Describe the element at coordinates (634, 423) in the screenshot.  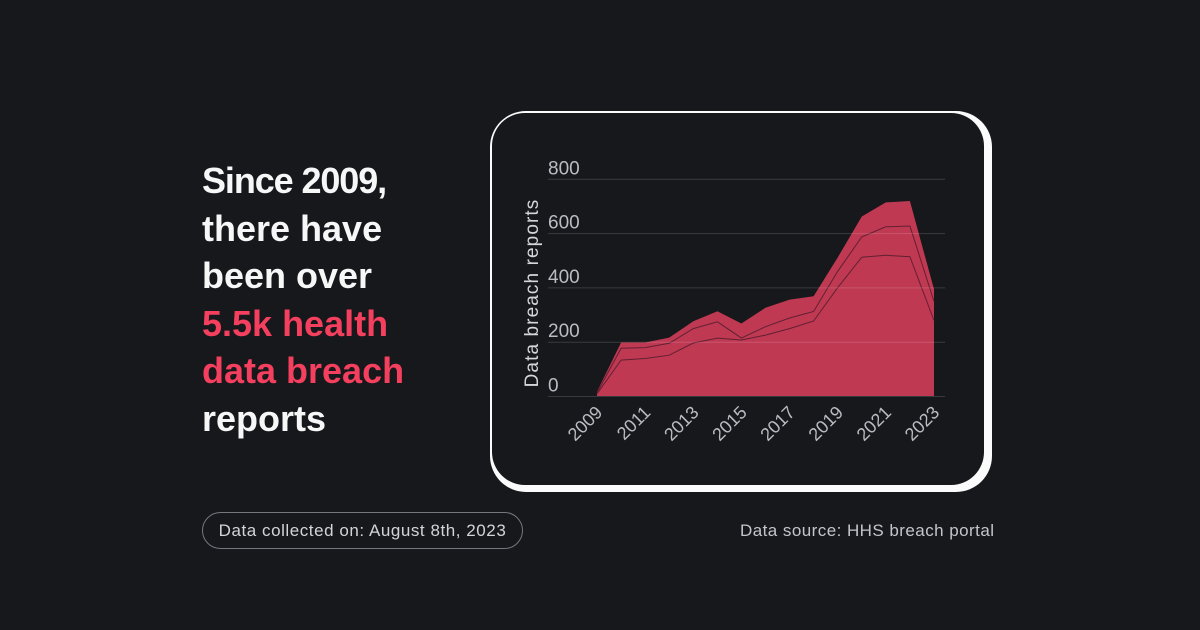
I see `svg-text: 2011` at that location.